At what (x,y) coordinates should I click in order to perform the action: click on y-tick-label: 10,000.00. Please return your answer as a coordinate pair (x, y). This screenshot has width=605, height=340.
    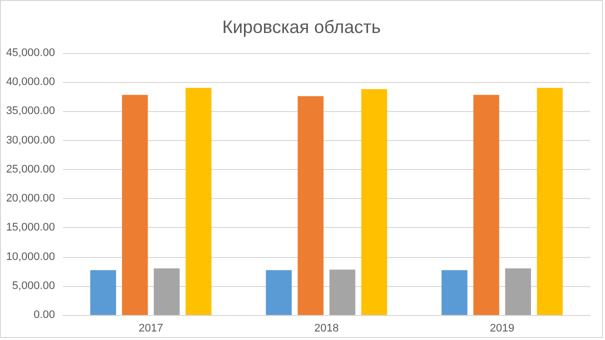
    Looking at the image, I should click on (30, 256).